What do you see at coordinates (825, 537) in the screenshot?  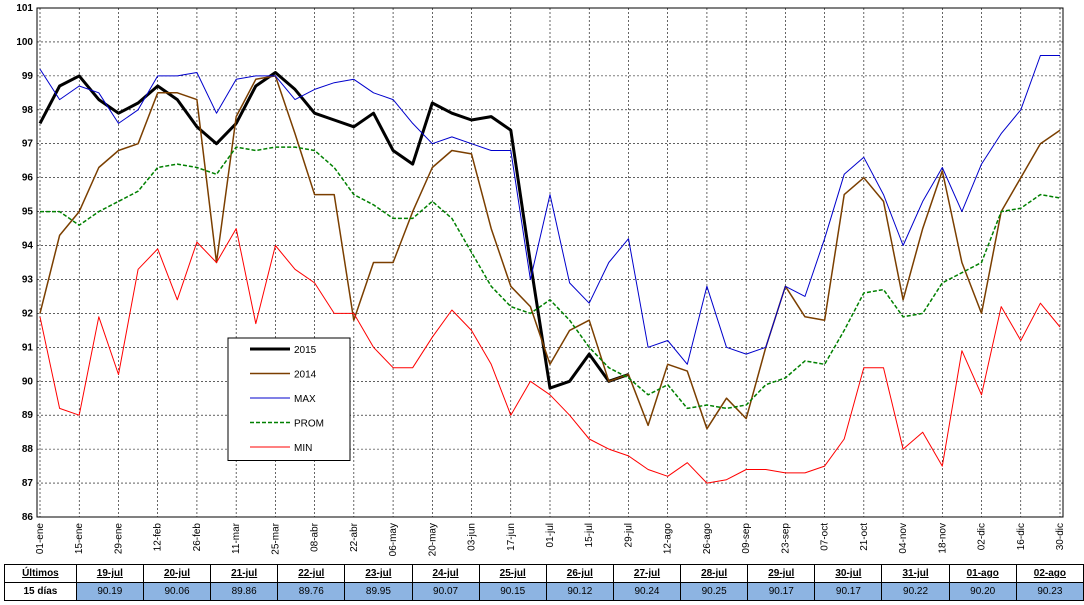 I see `x-tick-label: 07-oct` at bounding box center [825, 537].